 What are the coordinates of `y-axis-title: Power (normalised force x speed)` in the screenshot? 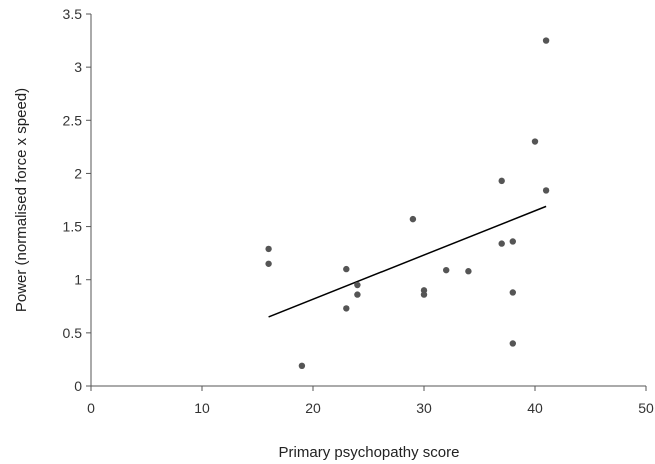 It's located at (21, 200).